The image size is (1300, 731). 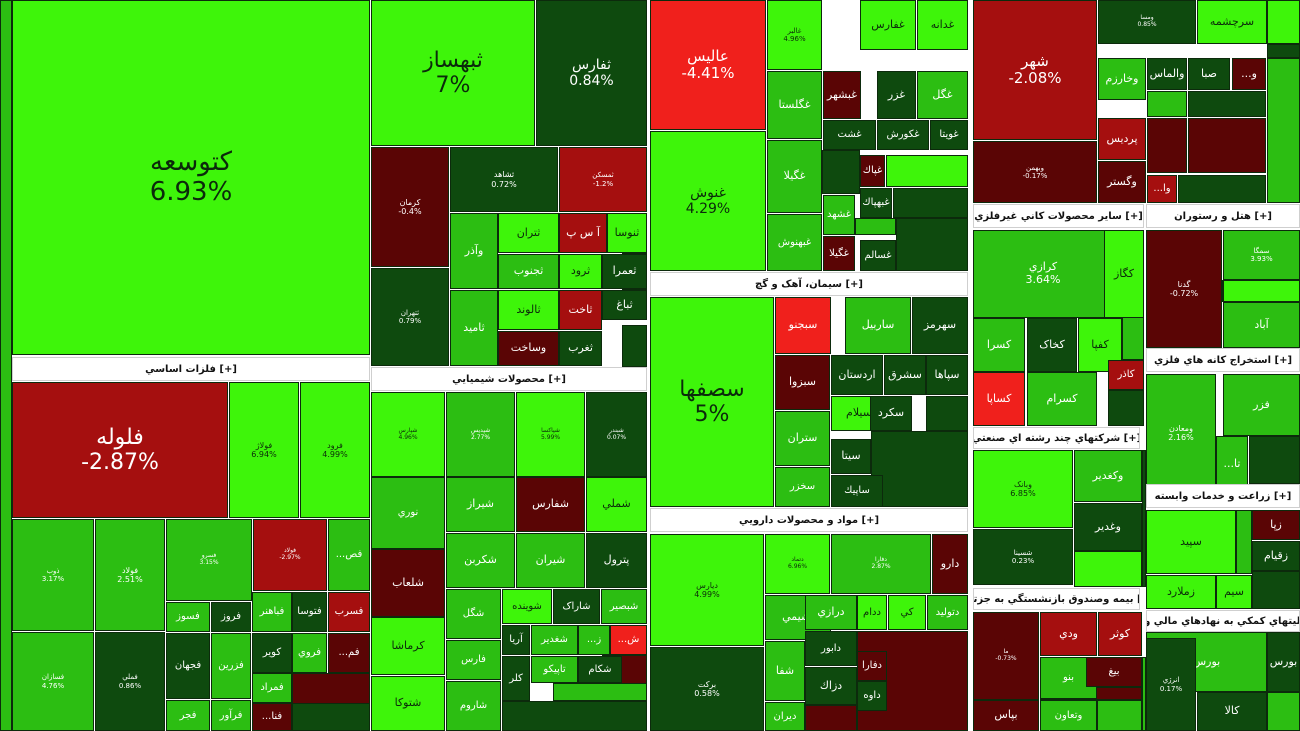 What do you see at coordinates (839, 215) in the screenshot?
I see `stock-tile: غشهد` at bounding box center [839, 215].